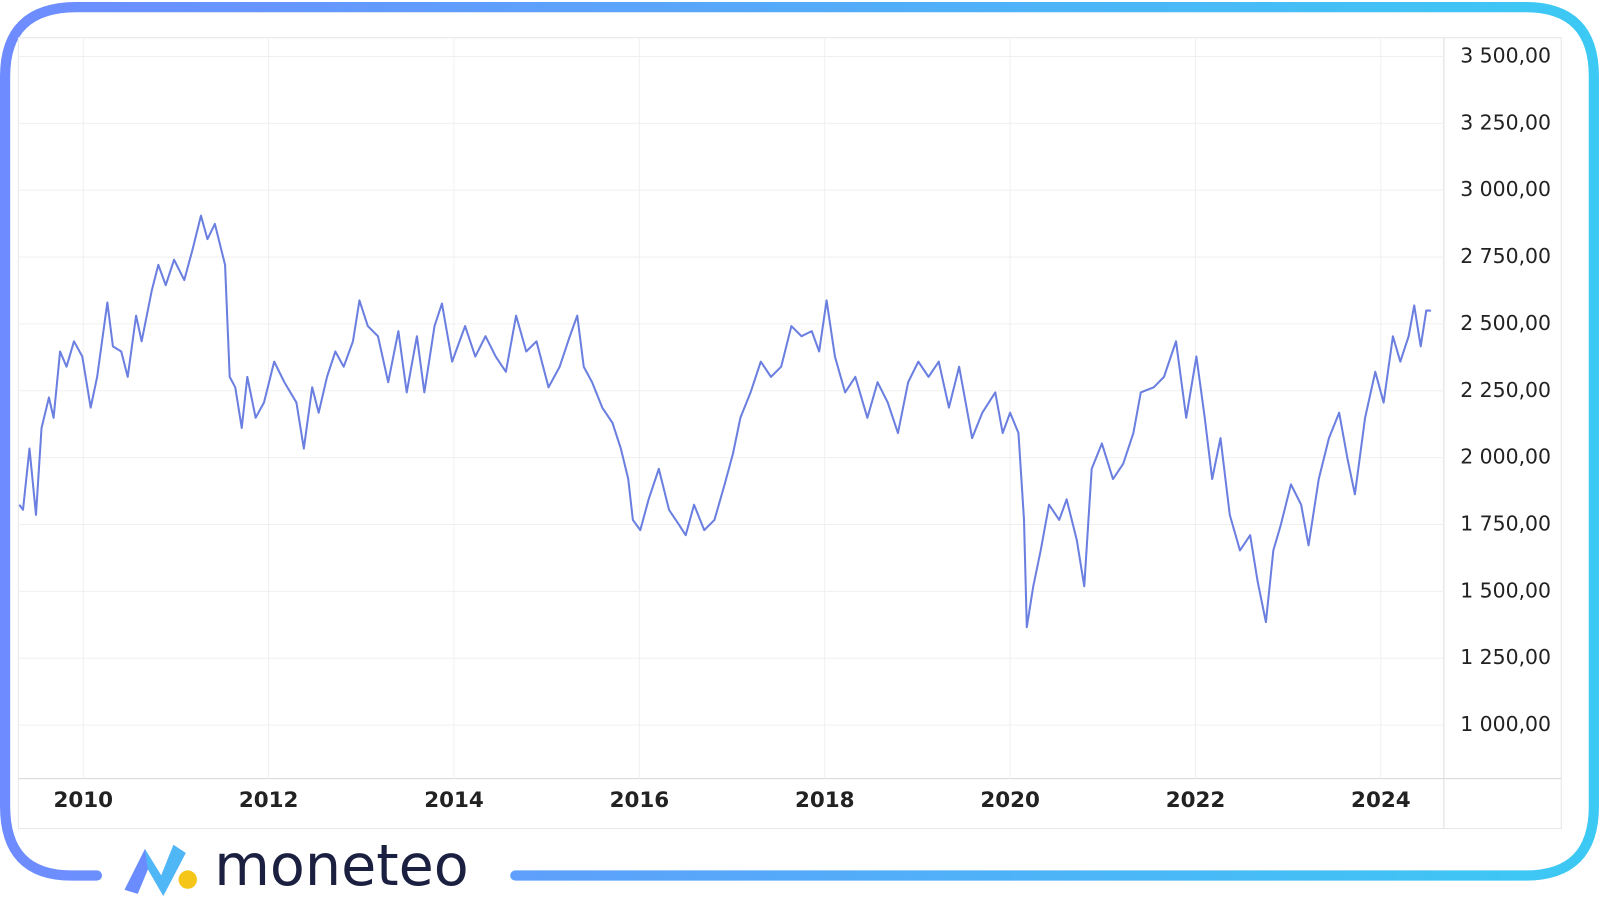 This screenshot has height=900, width=1600. Describe the element at coordinates (640, 800) in the screenshot. I see `x-tick-label: 2016` at that location.